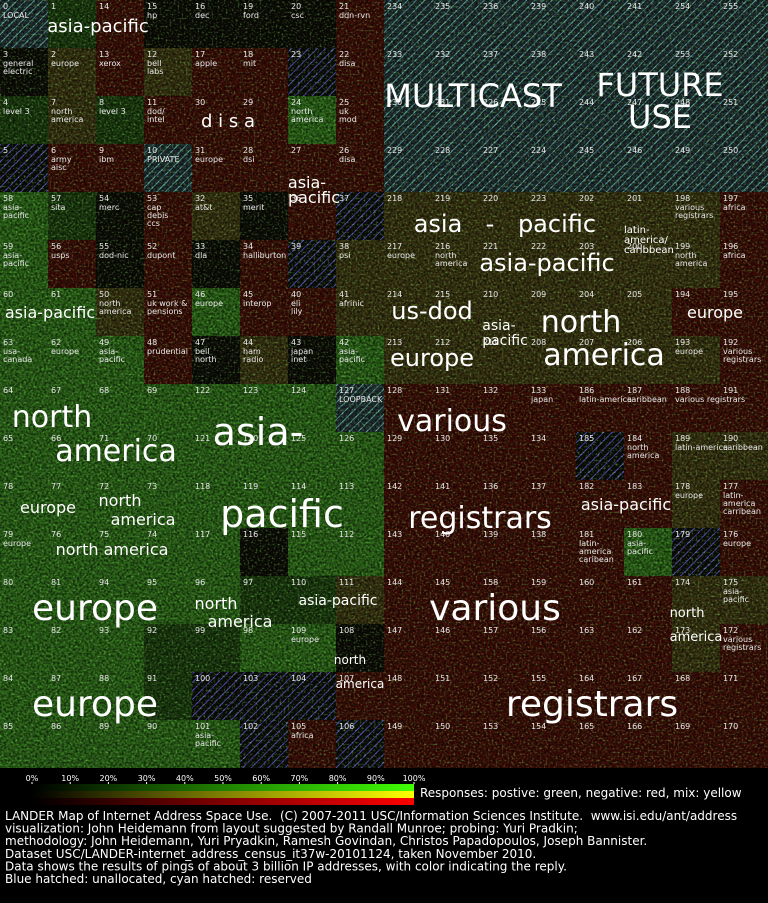 The height and width of the screenshot is (903, 768). What do you see at coordinates (258, 432) in the screenshot?
I see `region-label: asia-` at bounding box center [258, 432].